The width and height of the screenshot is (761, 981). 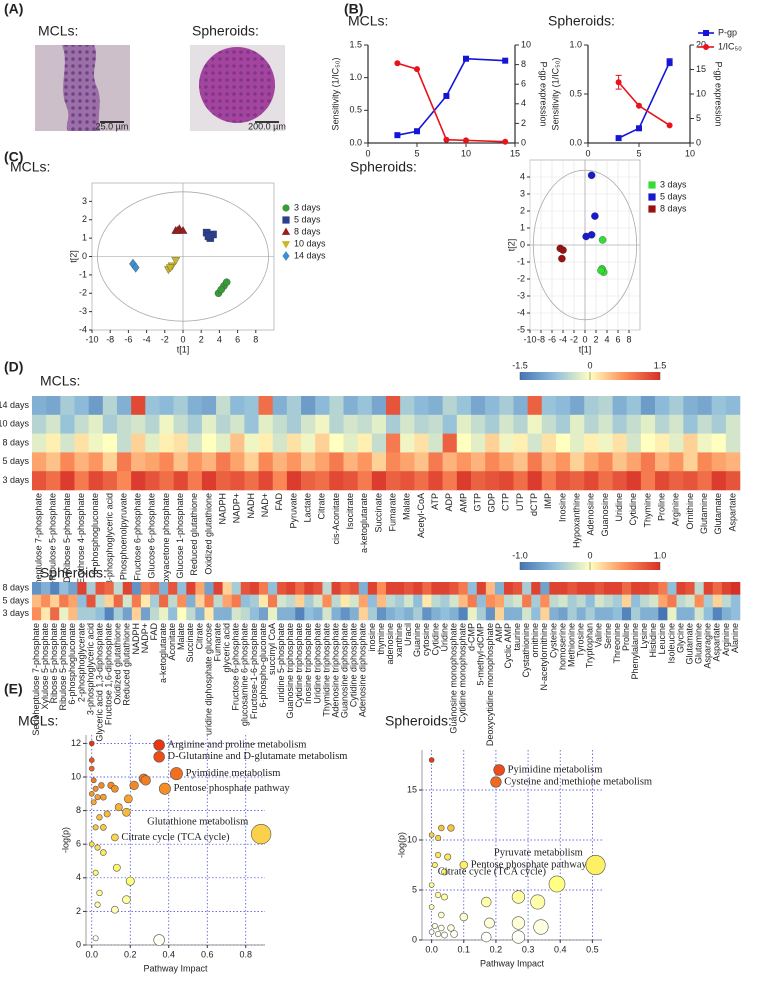 What do you see at coordinates (355, 142) in the screenshot?
I see `y-tick-label: 0.0` at bounding box center [355, 142].